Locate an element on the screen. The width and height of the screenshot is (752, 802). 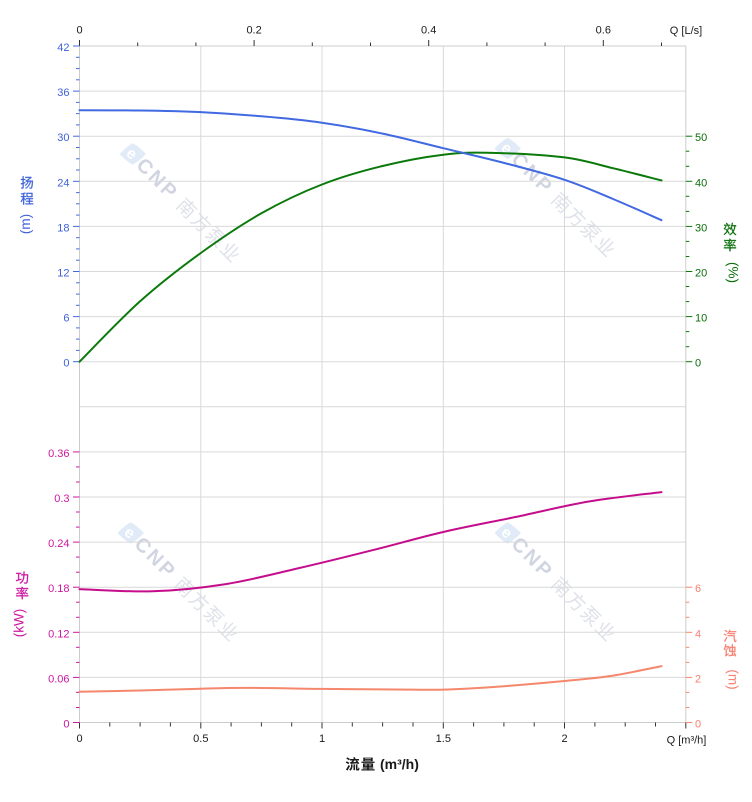
svg-text: 0.18 is located at coordinates (58, 589).